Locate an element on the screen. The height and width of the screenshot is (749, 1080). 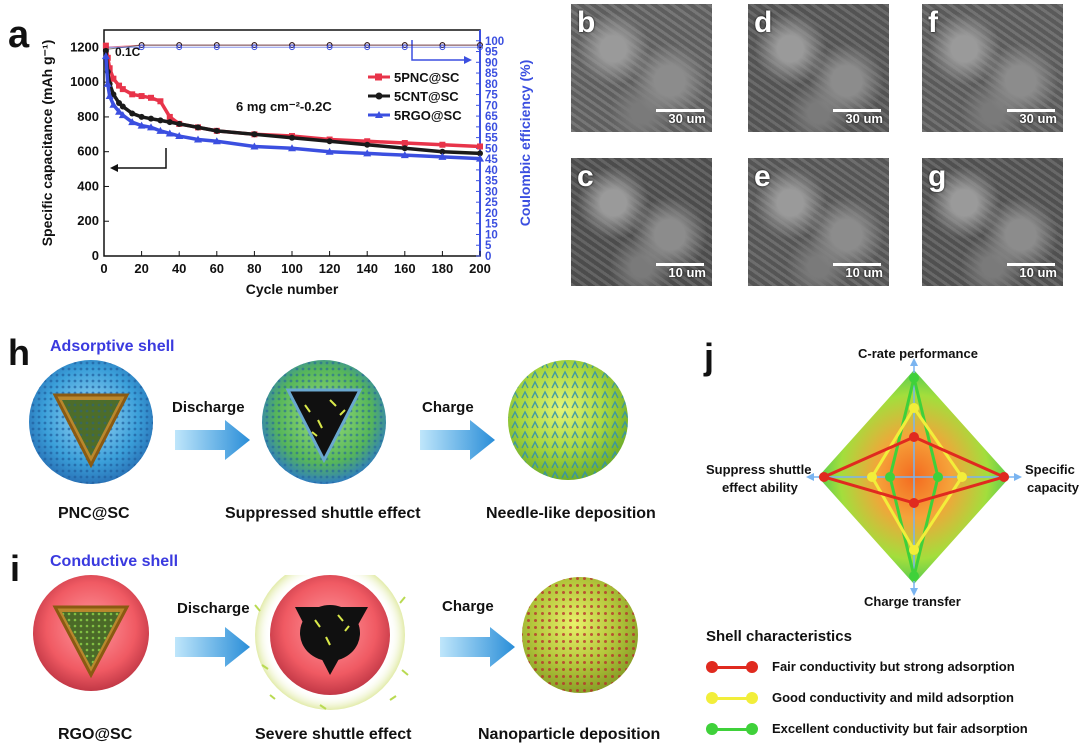
y2-tick-label: 45 is located at coordinates (491, 160).